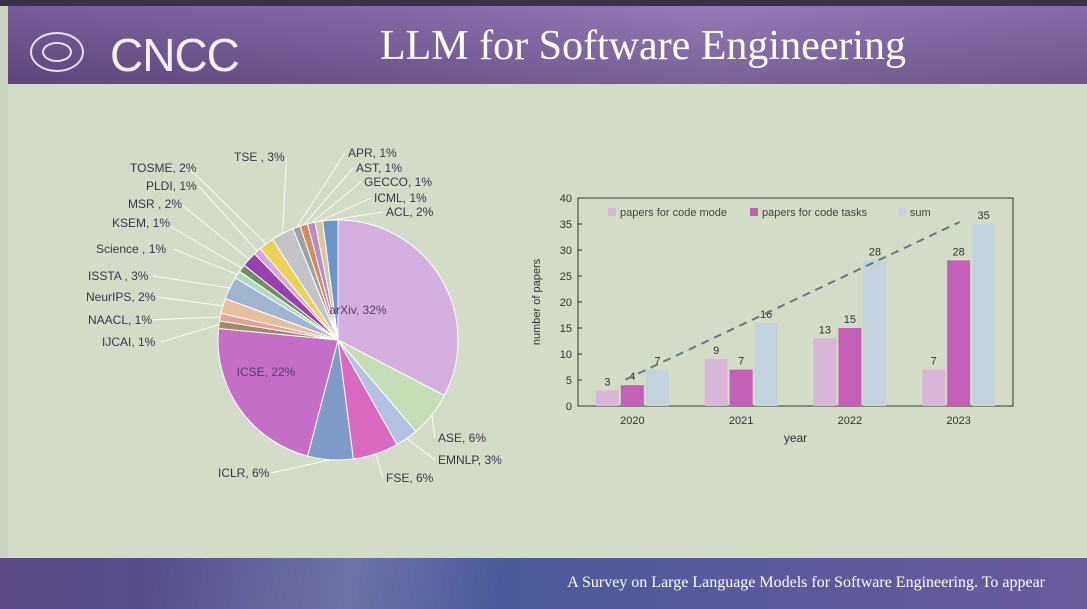 The height and width of the screenshot is (609, 1087). I want to click on y-axis-label: number of papers, so click(537, 301).